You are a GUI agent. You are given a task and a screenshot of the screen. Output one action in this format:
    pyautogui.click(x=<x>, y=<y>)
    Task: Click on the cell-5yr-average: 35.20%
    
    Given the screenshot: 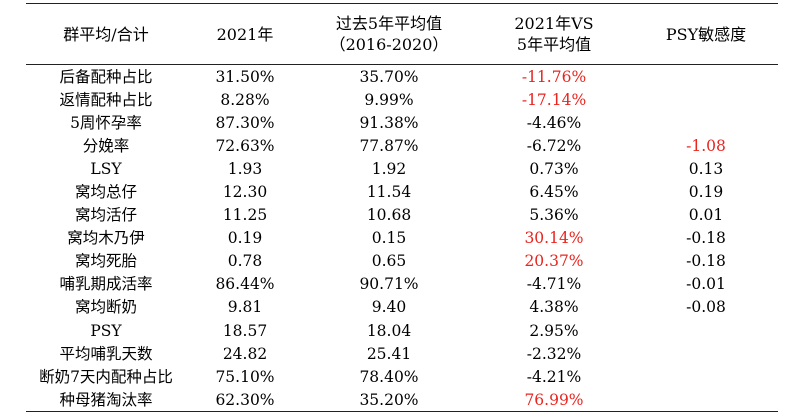 What is the action you would take?
    pyautogui.click(x=389, y=400)
    